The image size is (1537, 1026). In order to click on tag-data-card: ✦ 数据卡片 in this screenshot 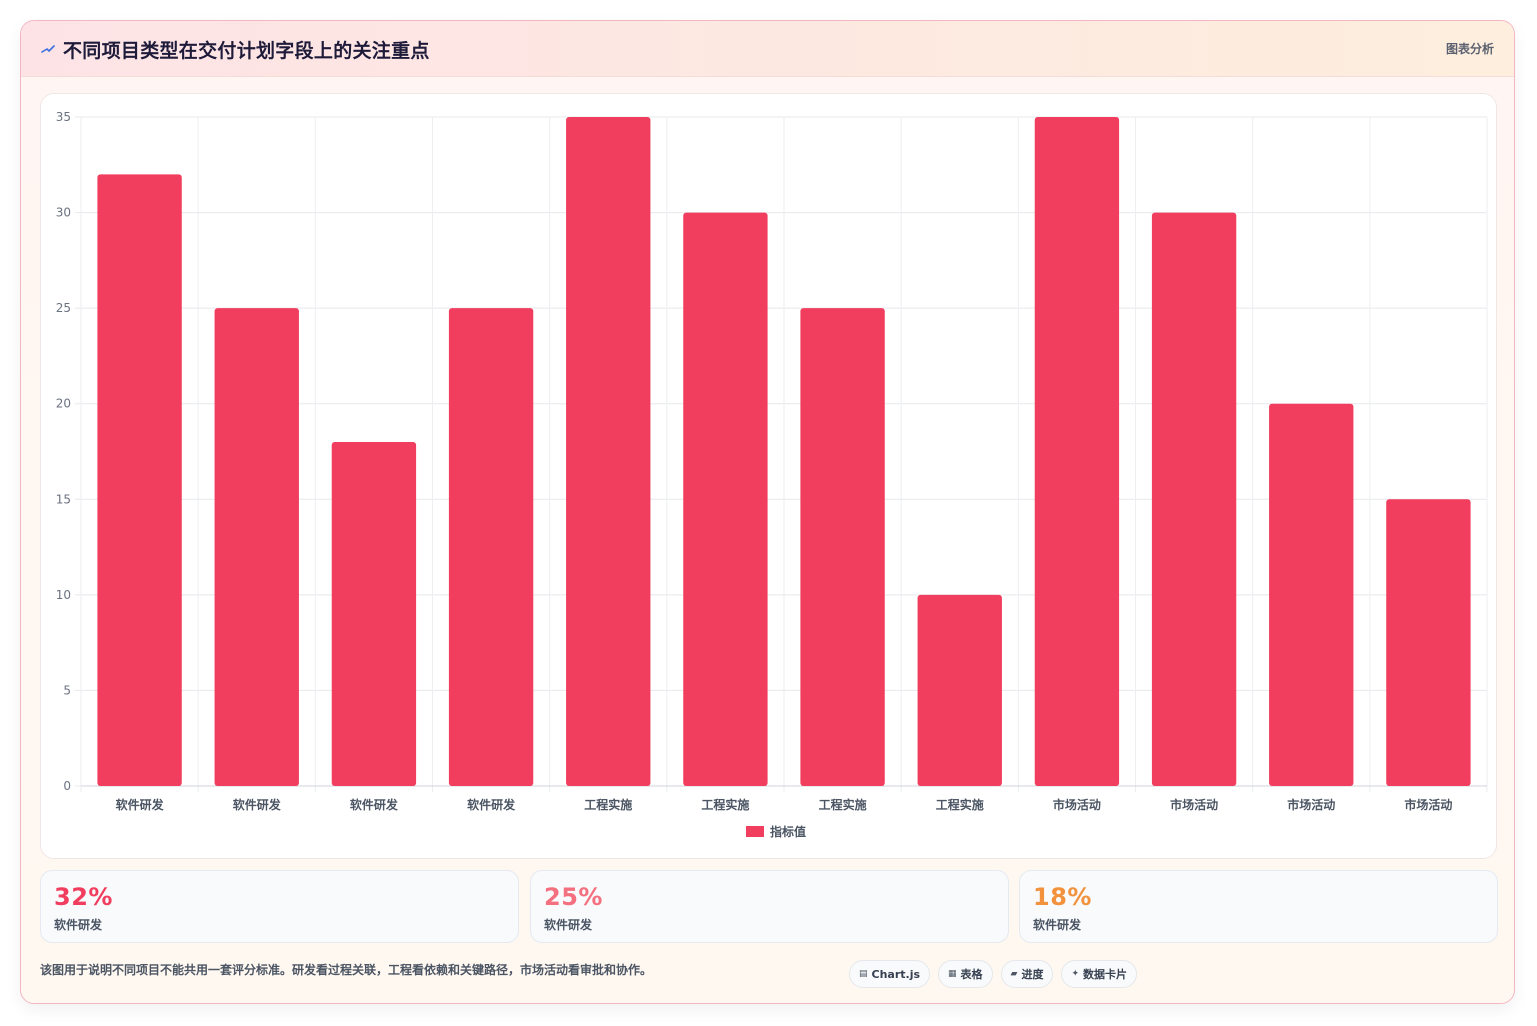, I will do `click(1099, 974)`.